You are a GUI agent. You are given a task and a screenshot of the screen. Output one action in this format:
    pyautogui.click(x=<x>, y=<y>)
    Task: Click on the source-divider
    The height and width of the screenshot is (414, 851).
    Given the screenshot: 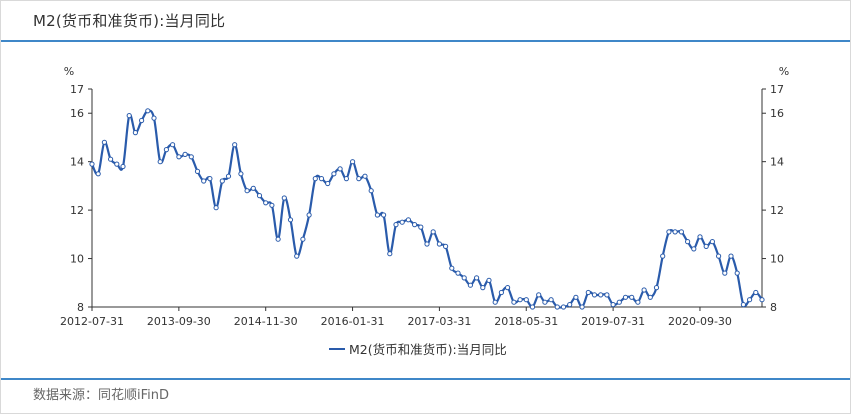 What is the action you would take?
    pyautogui.click(x=425, y=379)
    